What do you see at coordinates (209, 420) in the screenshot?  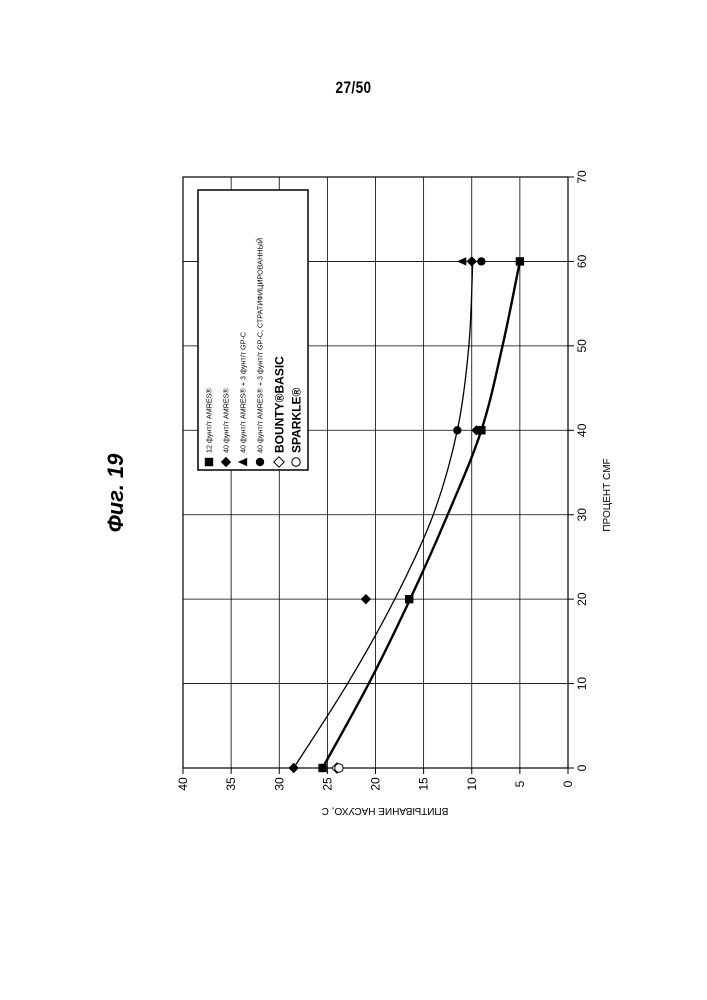 I see `legend-label: 12 фунт/т AMRES®` at bounding box center [209, 420].